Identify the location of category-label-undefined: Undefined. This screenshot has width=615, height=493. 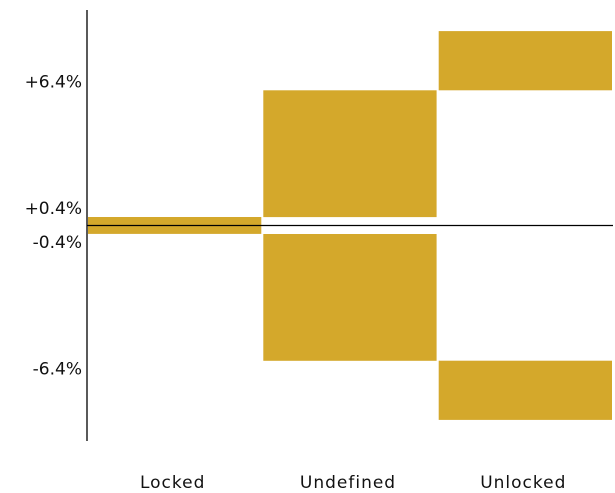
(348, 483).